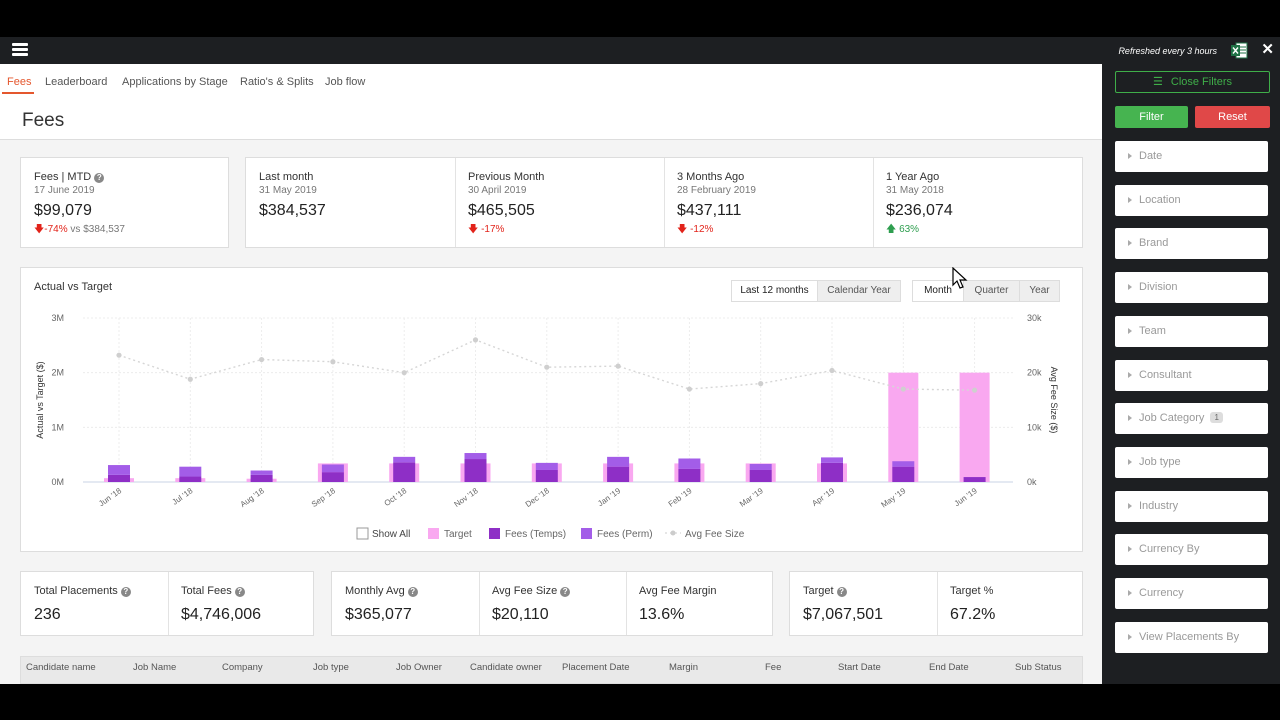 This screenshot has height=720, width=1280. I want to click on filter-date: Date, so click(1191, 156).